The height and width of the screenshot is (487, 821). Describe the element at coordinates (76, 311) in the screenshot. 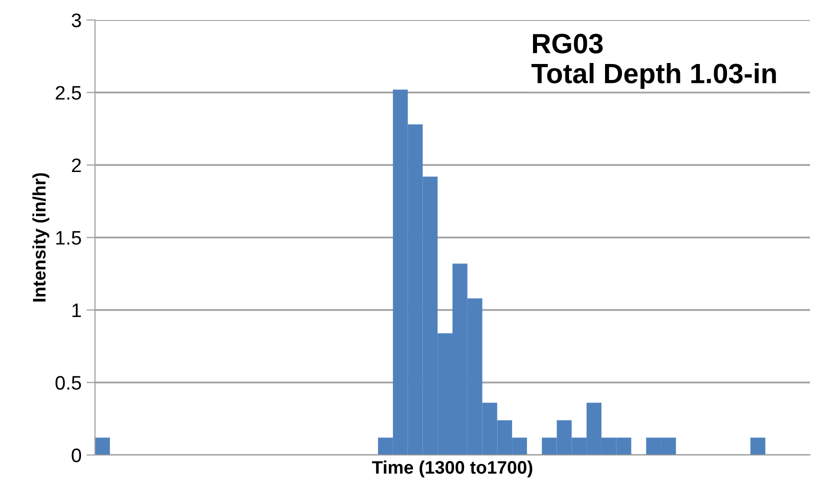

I see `y-tick-label: 1` at that location.